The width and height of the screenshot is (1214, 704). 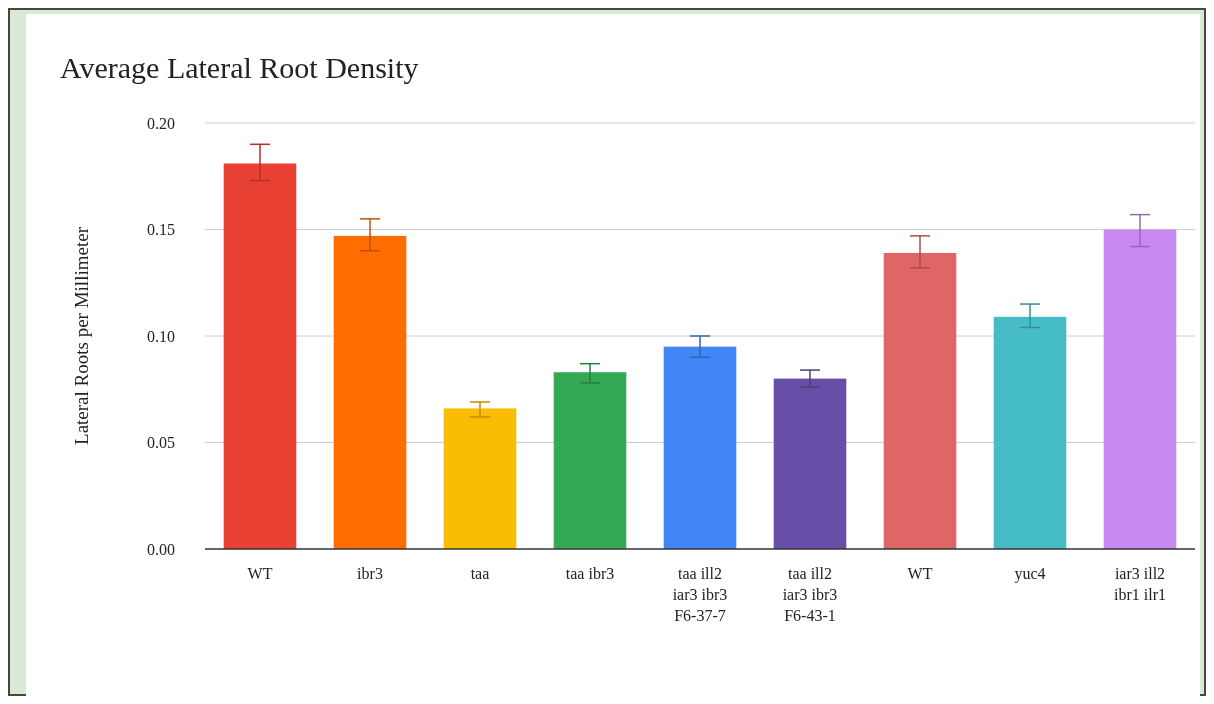 I want to click on y-axis-title: Lateral Roots per Millimeter, so click(x=81, y=335).